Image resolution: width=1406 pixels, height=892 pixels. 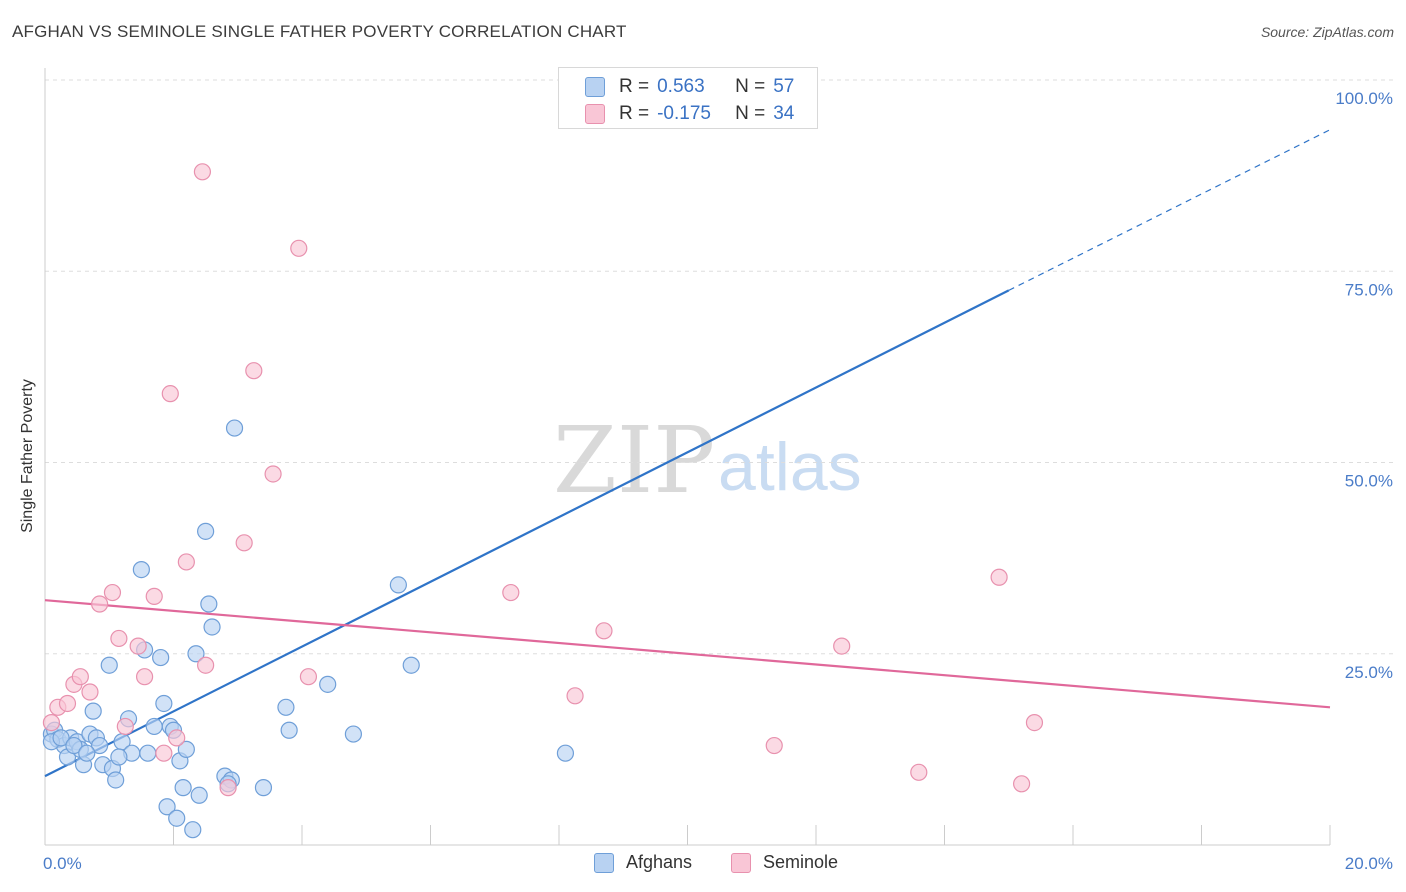 What do you see at coordinates (681, 86) in the screenshot?
I see `legend-r-value: 0.563` at bounding box center [681, 86].